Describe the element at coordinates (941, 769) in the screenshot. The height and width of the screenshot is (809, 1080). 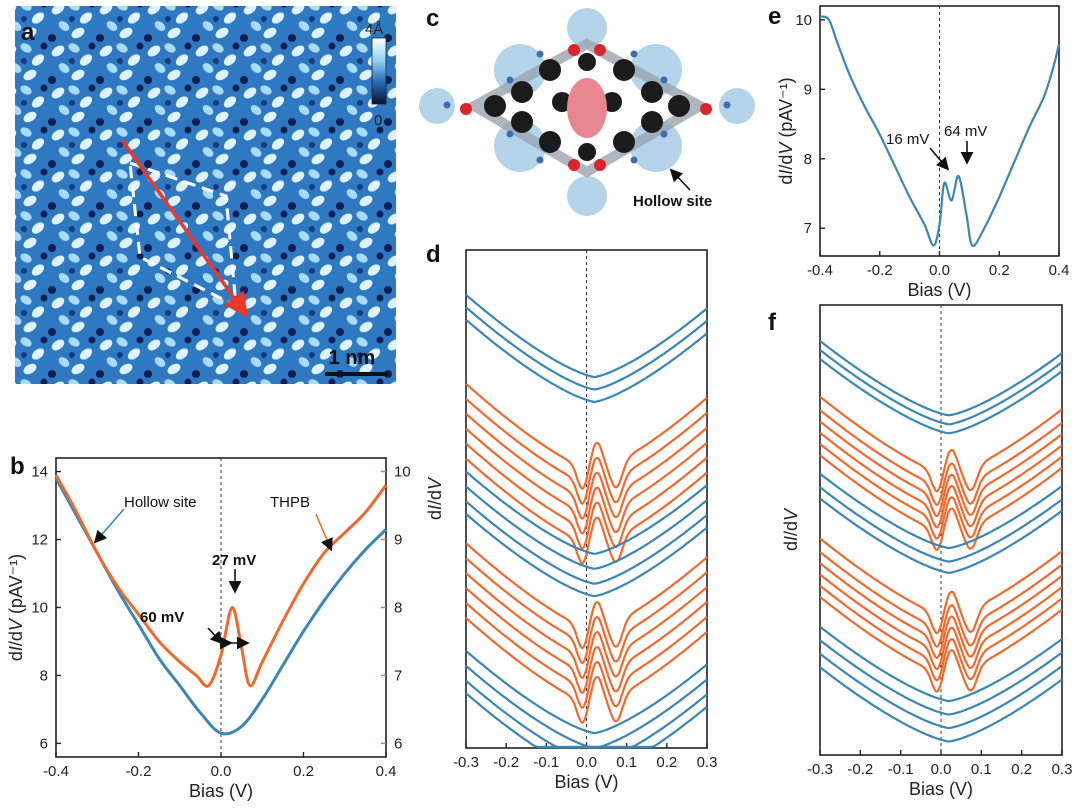
I see `chart-f-xtick-label: 0.0` at that location.